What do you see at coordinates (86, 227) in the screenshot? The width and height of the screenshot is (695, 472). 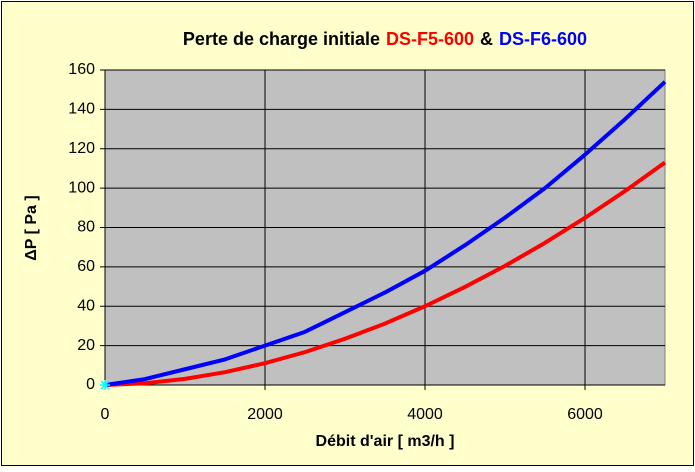 I see `y-tick-label: 80` at bounding box center [86, 227].